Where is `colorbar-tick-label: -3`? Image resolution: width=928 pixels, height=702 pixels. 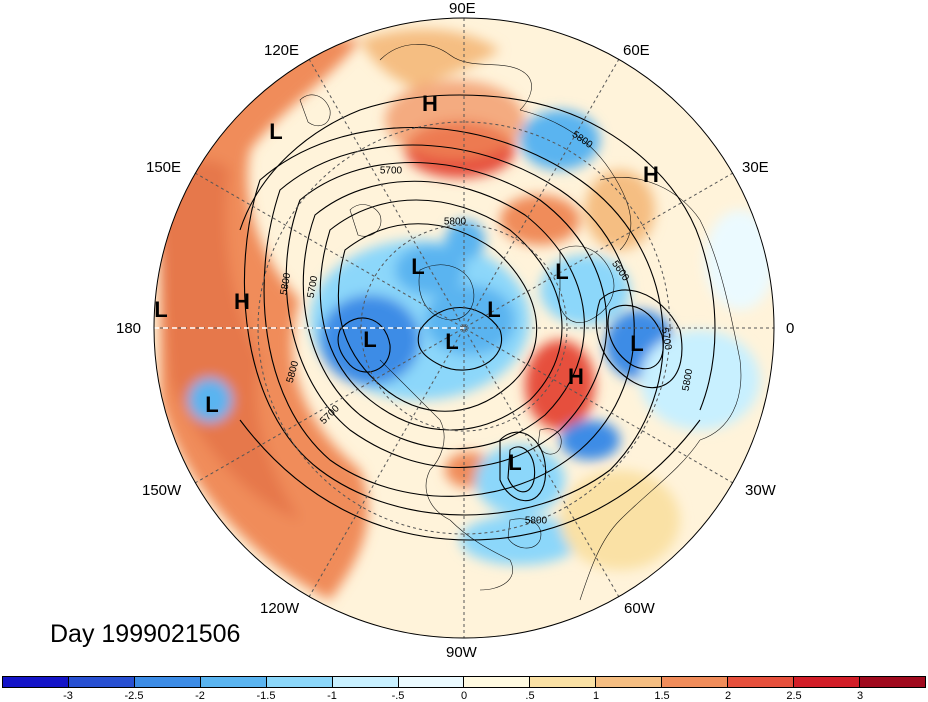 colorbar-tick-label: -3 is located at coordinates (68, 696).